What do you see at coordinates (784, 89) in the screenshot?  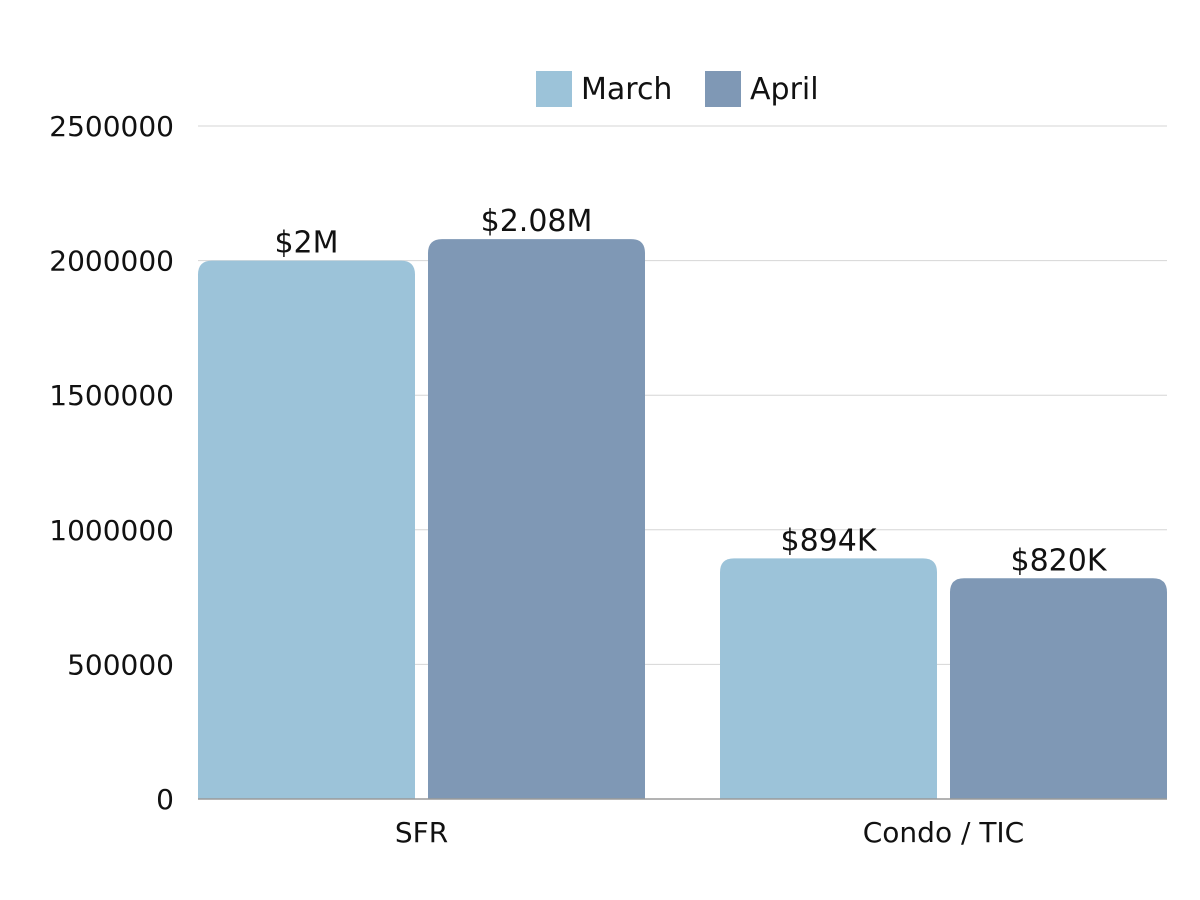 I see `legend-label: April` at bounding box center [784, 89].